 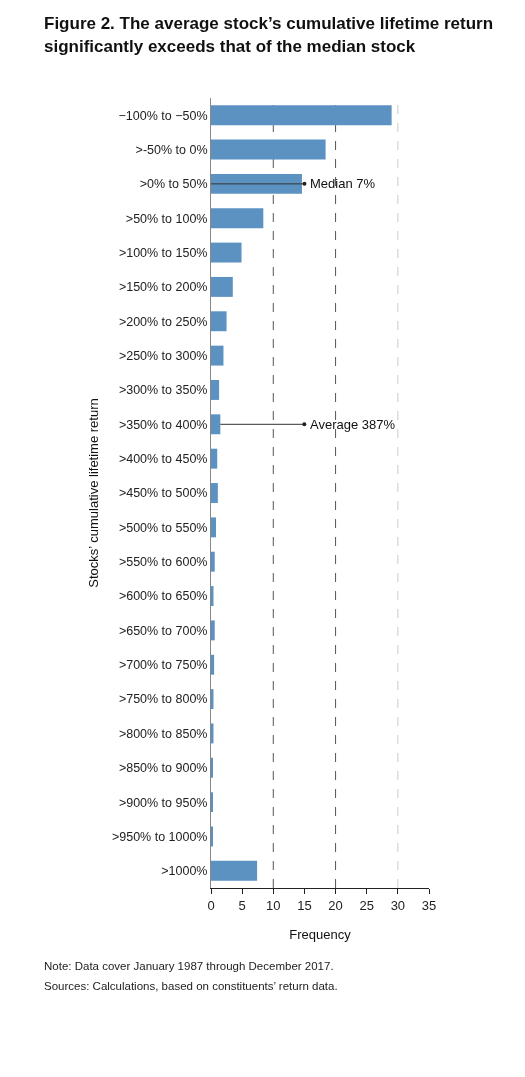 I want to click on y-tick-label: >100% to 150%, so click(x=163, y=252).